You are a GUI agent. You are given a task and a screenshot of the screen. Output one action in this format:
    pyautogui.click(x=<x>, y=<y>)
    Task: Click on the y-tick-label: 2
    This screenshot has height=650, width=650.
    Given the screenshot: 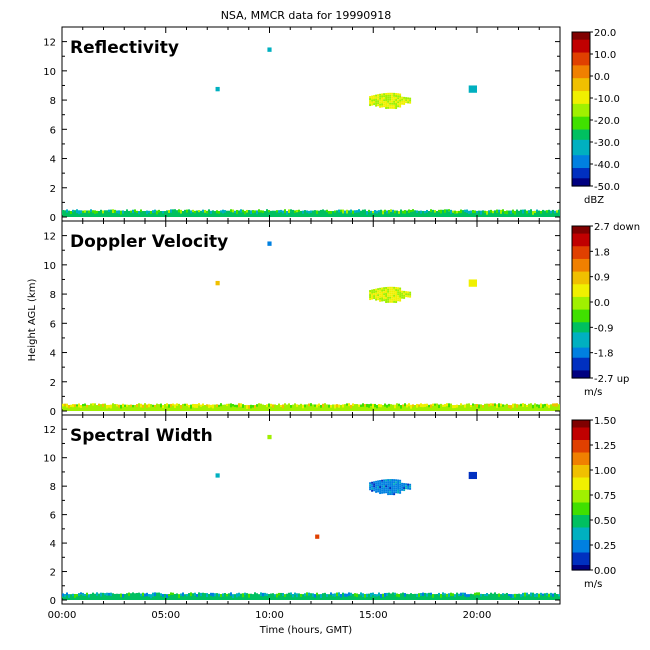 What is the action you would take?
    pyautogui.click(x=53, y=573)
    